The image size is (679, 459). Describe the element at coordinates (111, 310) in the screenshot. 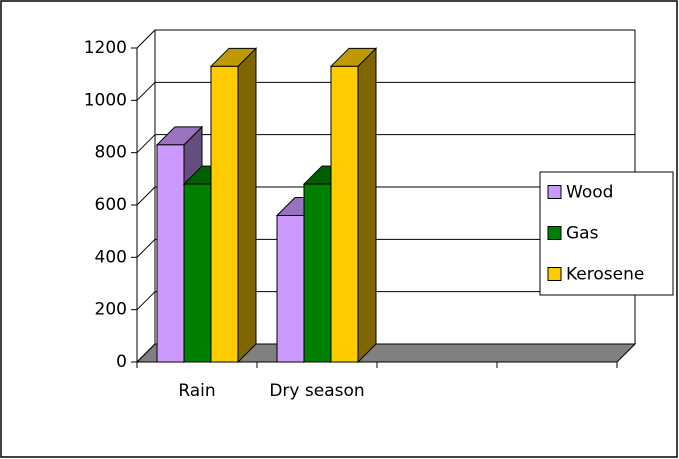

I see `y-tick-label: 200` at that location.